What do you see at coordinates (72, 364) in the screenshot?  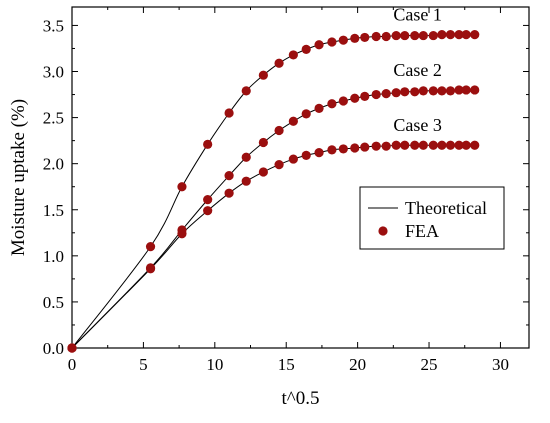 I see `x-tick-label: 0` at bounding box center [72, 364].